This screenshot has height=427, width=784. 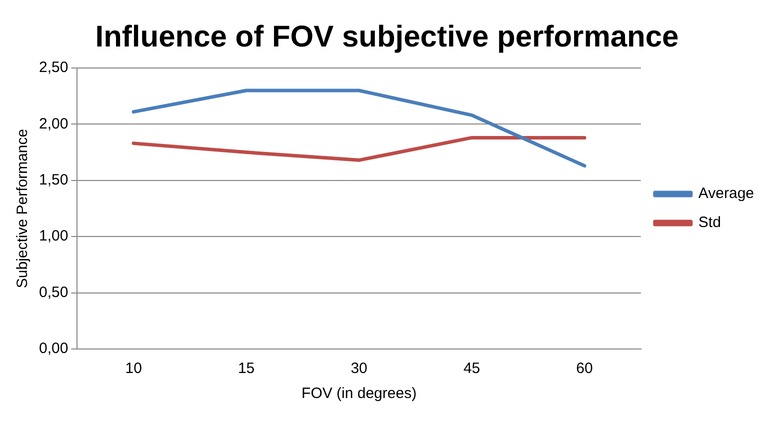 What do you see at coordinates (53, 349) in the screenshot?
I see `y-tick-label: 0,00` at bounding box center [53, 349].